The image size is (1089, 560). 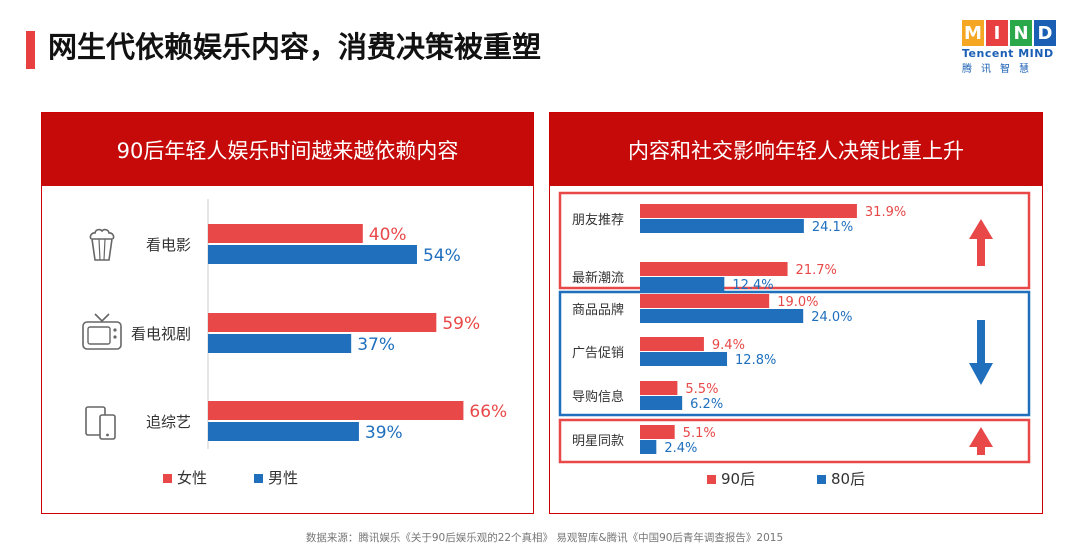 I want to click on legend-swatch-80s, so click(x=821, y=479).